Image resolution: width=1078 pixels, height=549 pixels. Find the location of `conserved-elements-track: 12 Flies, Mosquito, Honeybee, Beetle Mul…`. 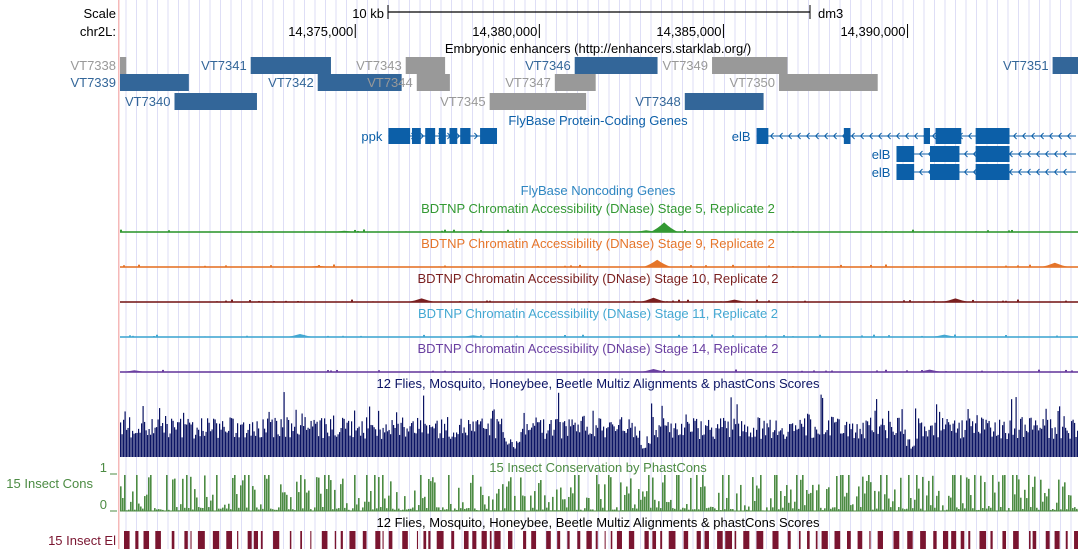

conserved-elements-track: 12 Flies, Mosquito, Honeybee, Beetle Mul… is located at coordinates (563, 532).